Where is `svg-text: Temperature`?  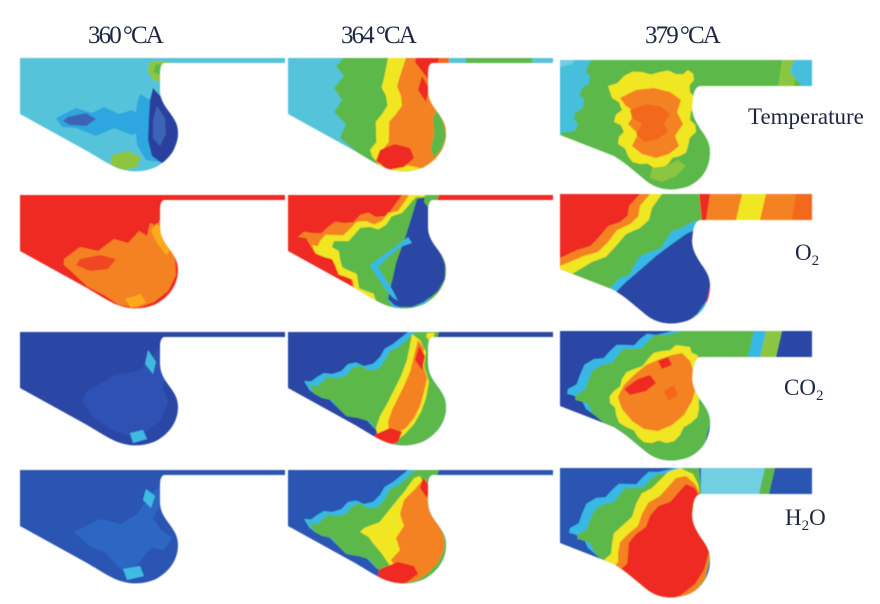
svg-text: Temperature is located at coordinates (806, 116).